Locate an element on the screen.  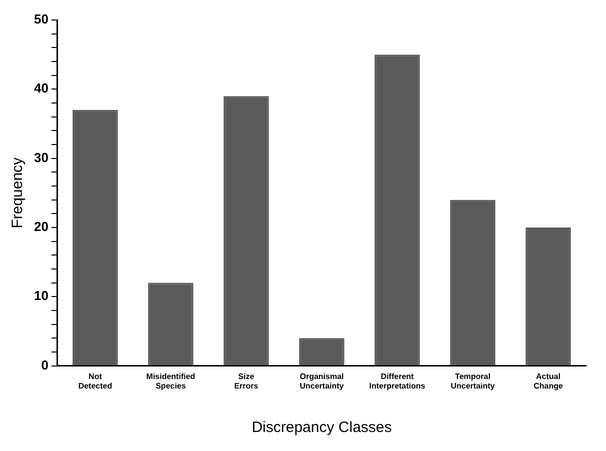
x-tick-label: Temporal Uncertainty is located at coordinates (473, 381).